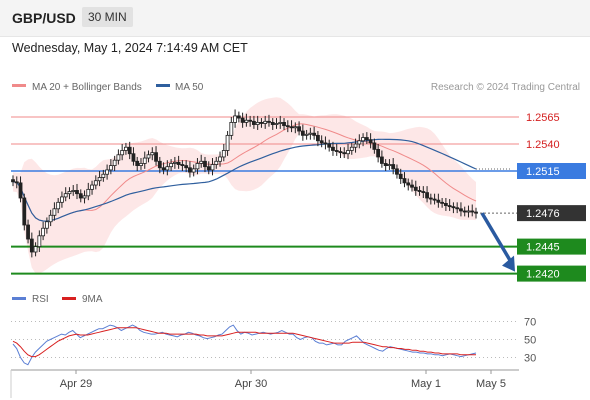  Describe the element at coordinates (543, 275) in the screenshot. I see `support-label: 1.2420` at that location.